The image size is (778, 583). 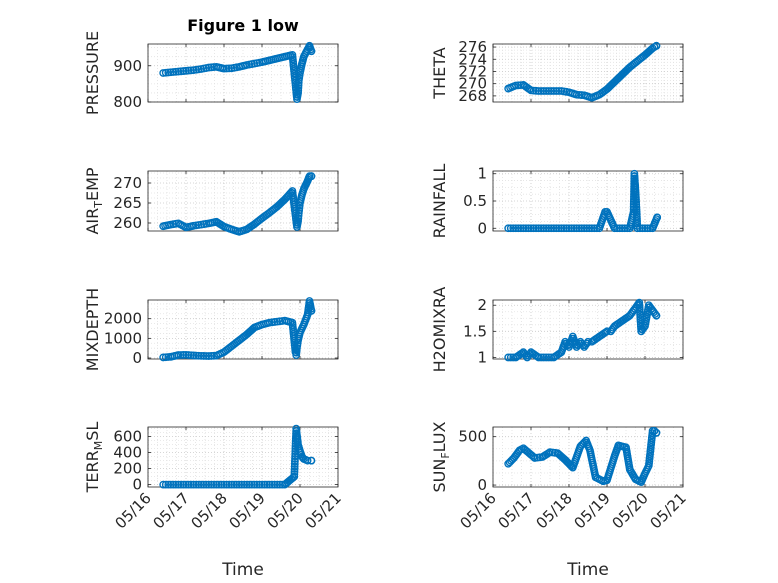 What do you see at coordinates (243, 25) in the screenshot?
I see `chart-title: Figure 1 low` at bounding box center [243, 25].